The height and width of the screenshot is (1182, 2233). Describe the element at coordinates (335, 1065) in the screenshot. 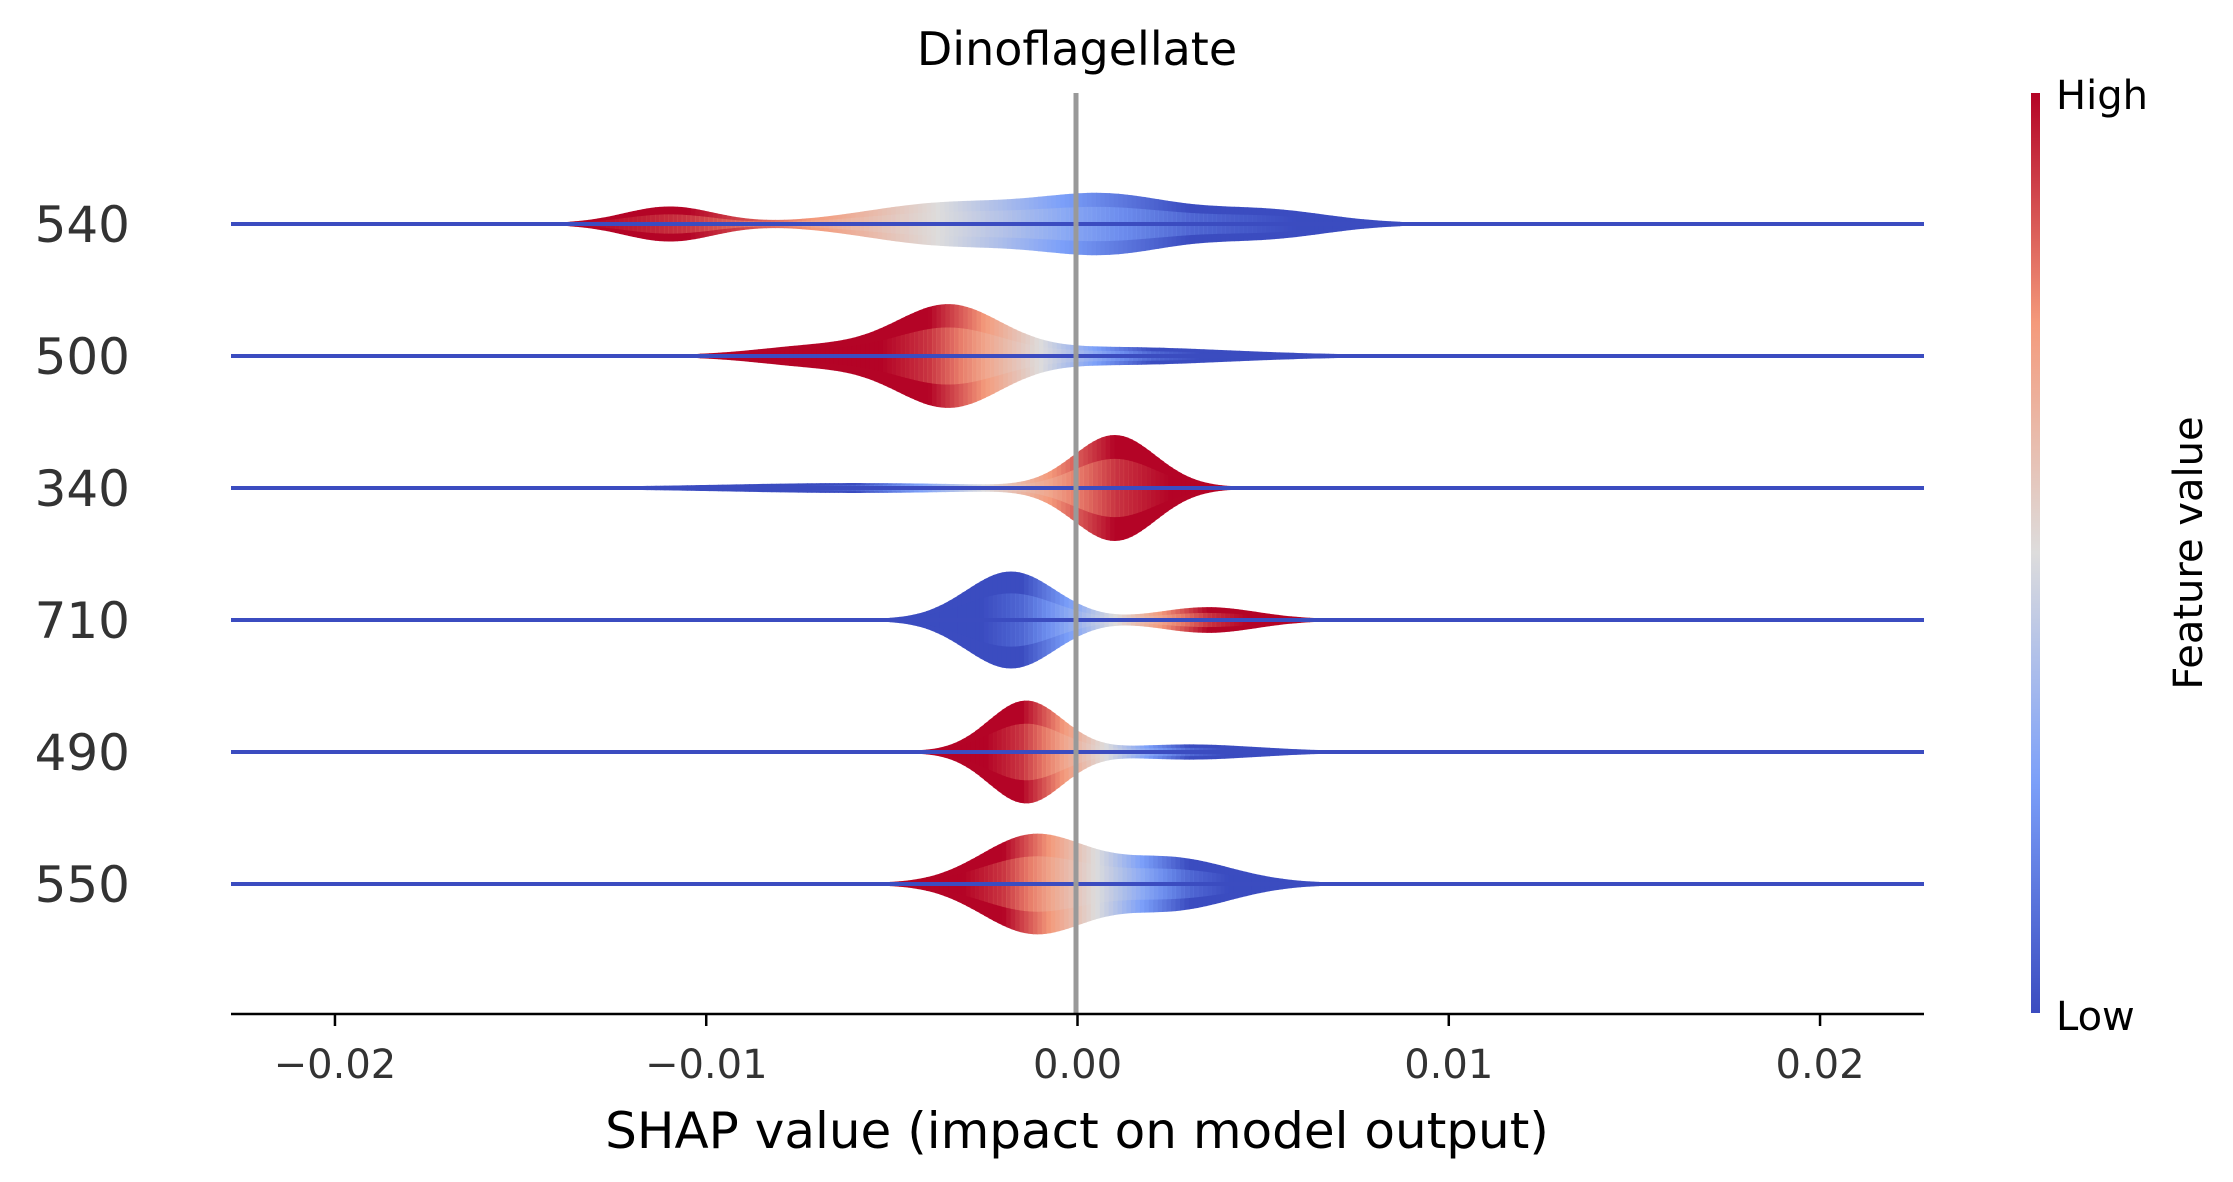

I see `x-tick-label: −0.02` at that location.